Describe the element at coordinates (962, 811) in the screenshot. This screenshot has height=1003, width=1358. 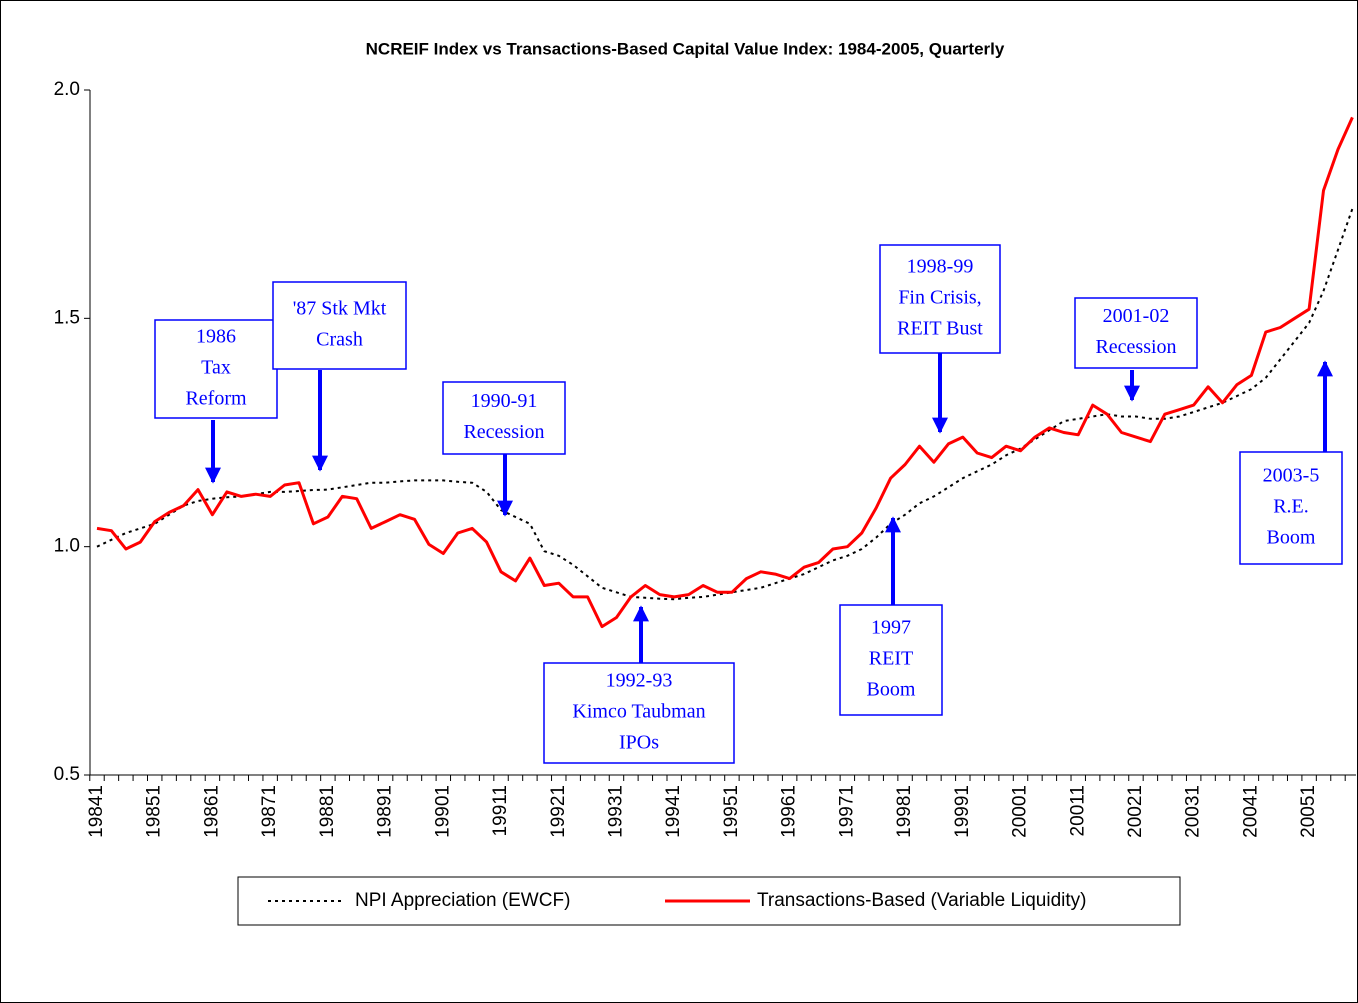
I see `x-tick-label: 19991` at that location.